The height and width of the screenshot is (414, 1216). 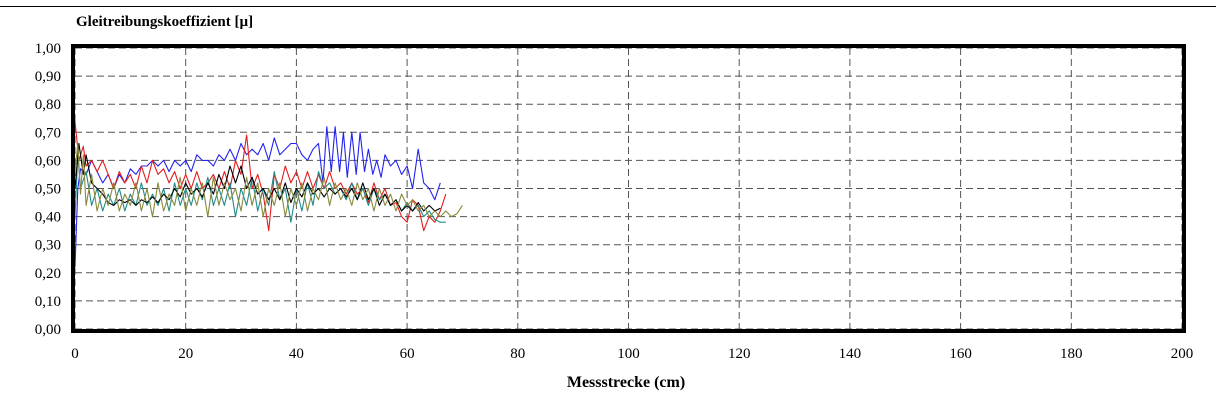 I want to click on y-tick-label: 1,00, so click(x=48, y=49).